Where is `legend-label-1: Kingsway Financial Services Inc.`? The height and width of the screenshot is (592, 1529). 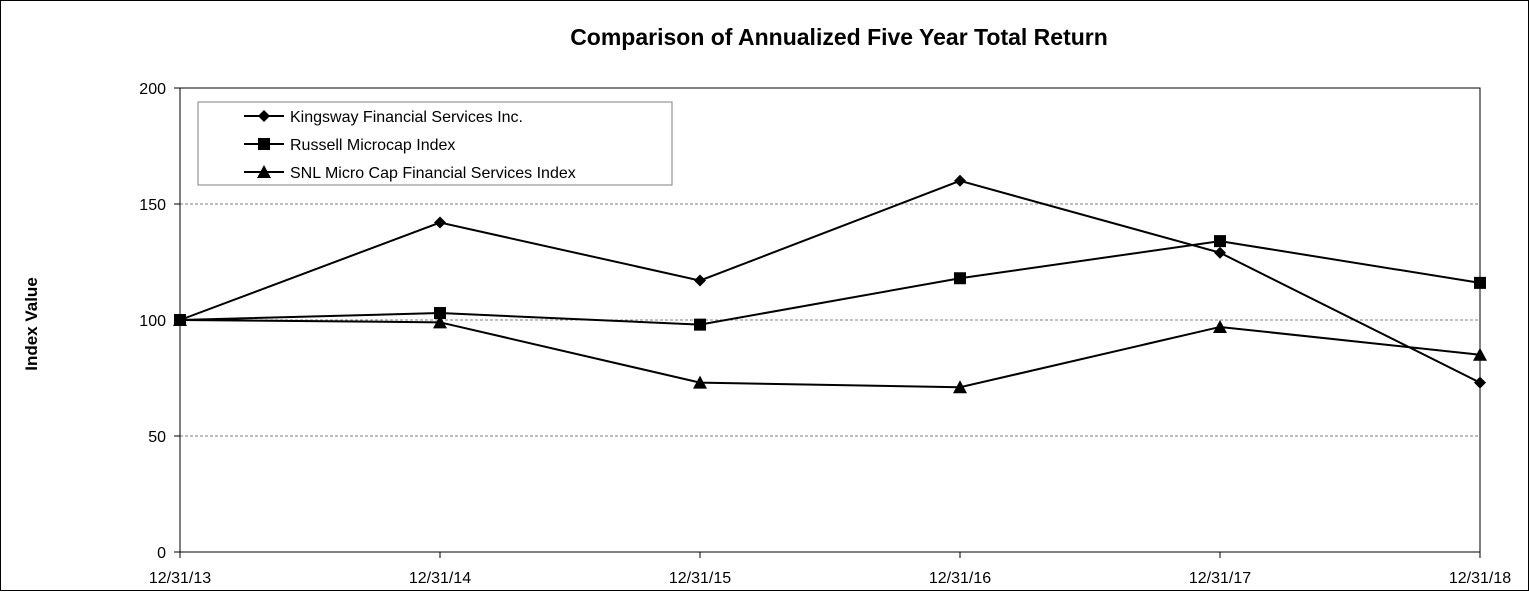
legend-label-1: Kingsway Financial Services Inc. is located at coordinates (406, 117).